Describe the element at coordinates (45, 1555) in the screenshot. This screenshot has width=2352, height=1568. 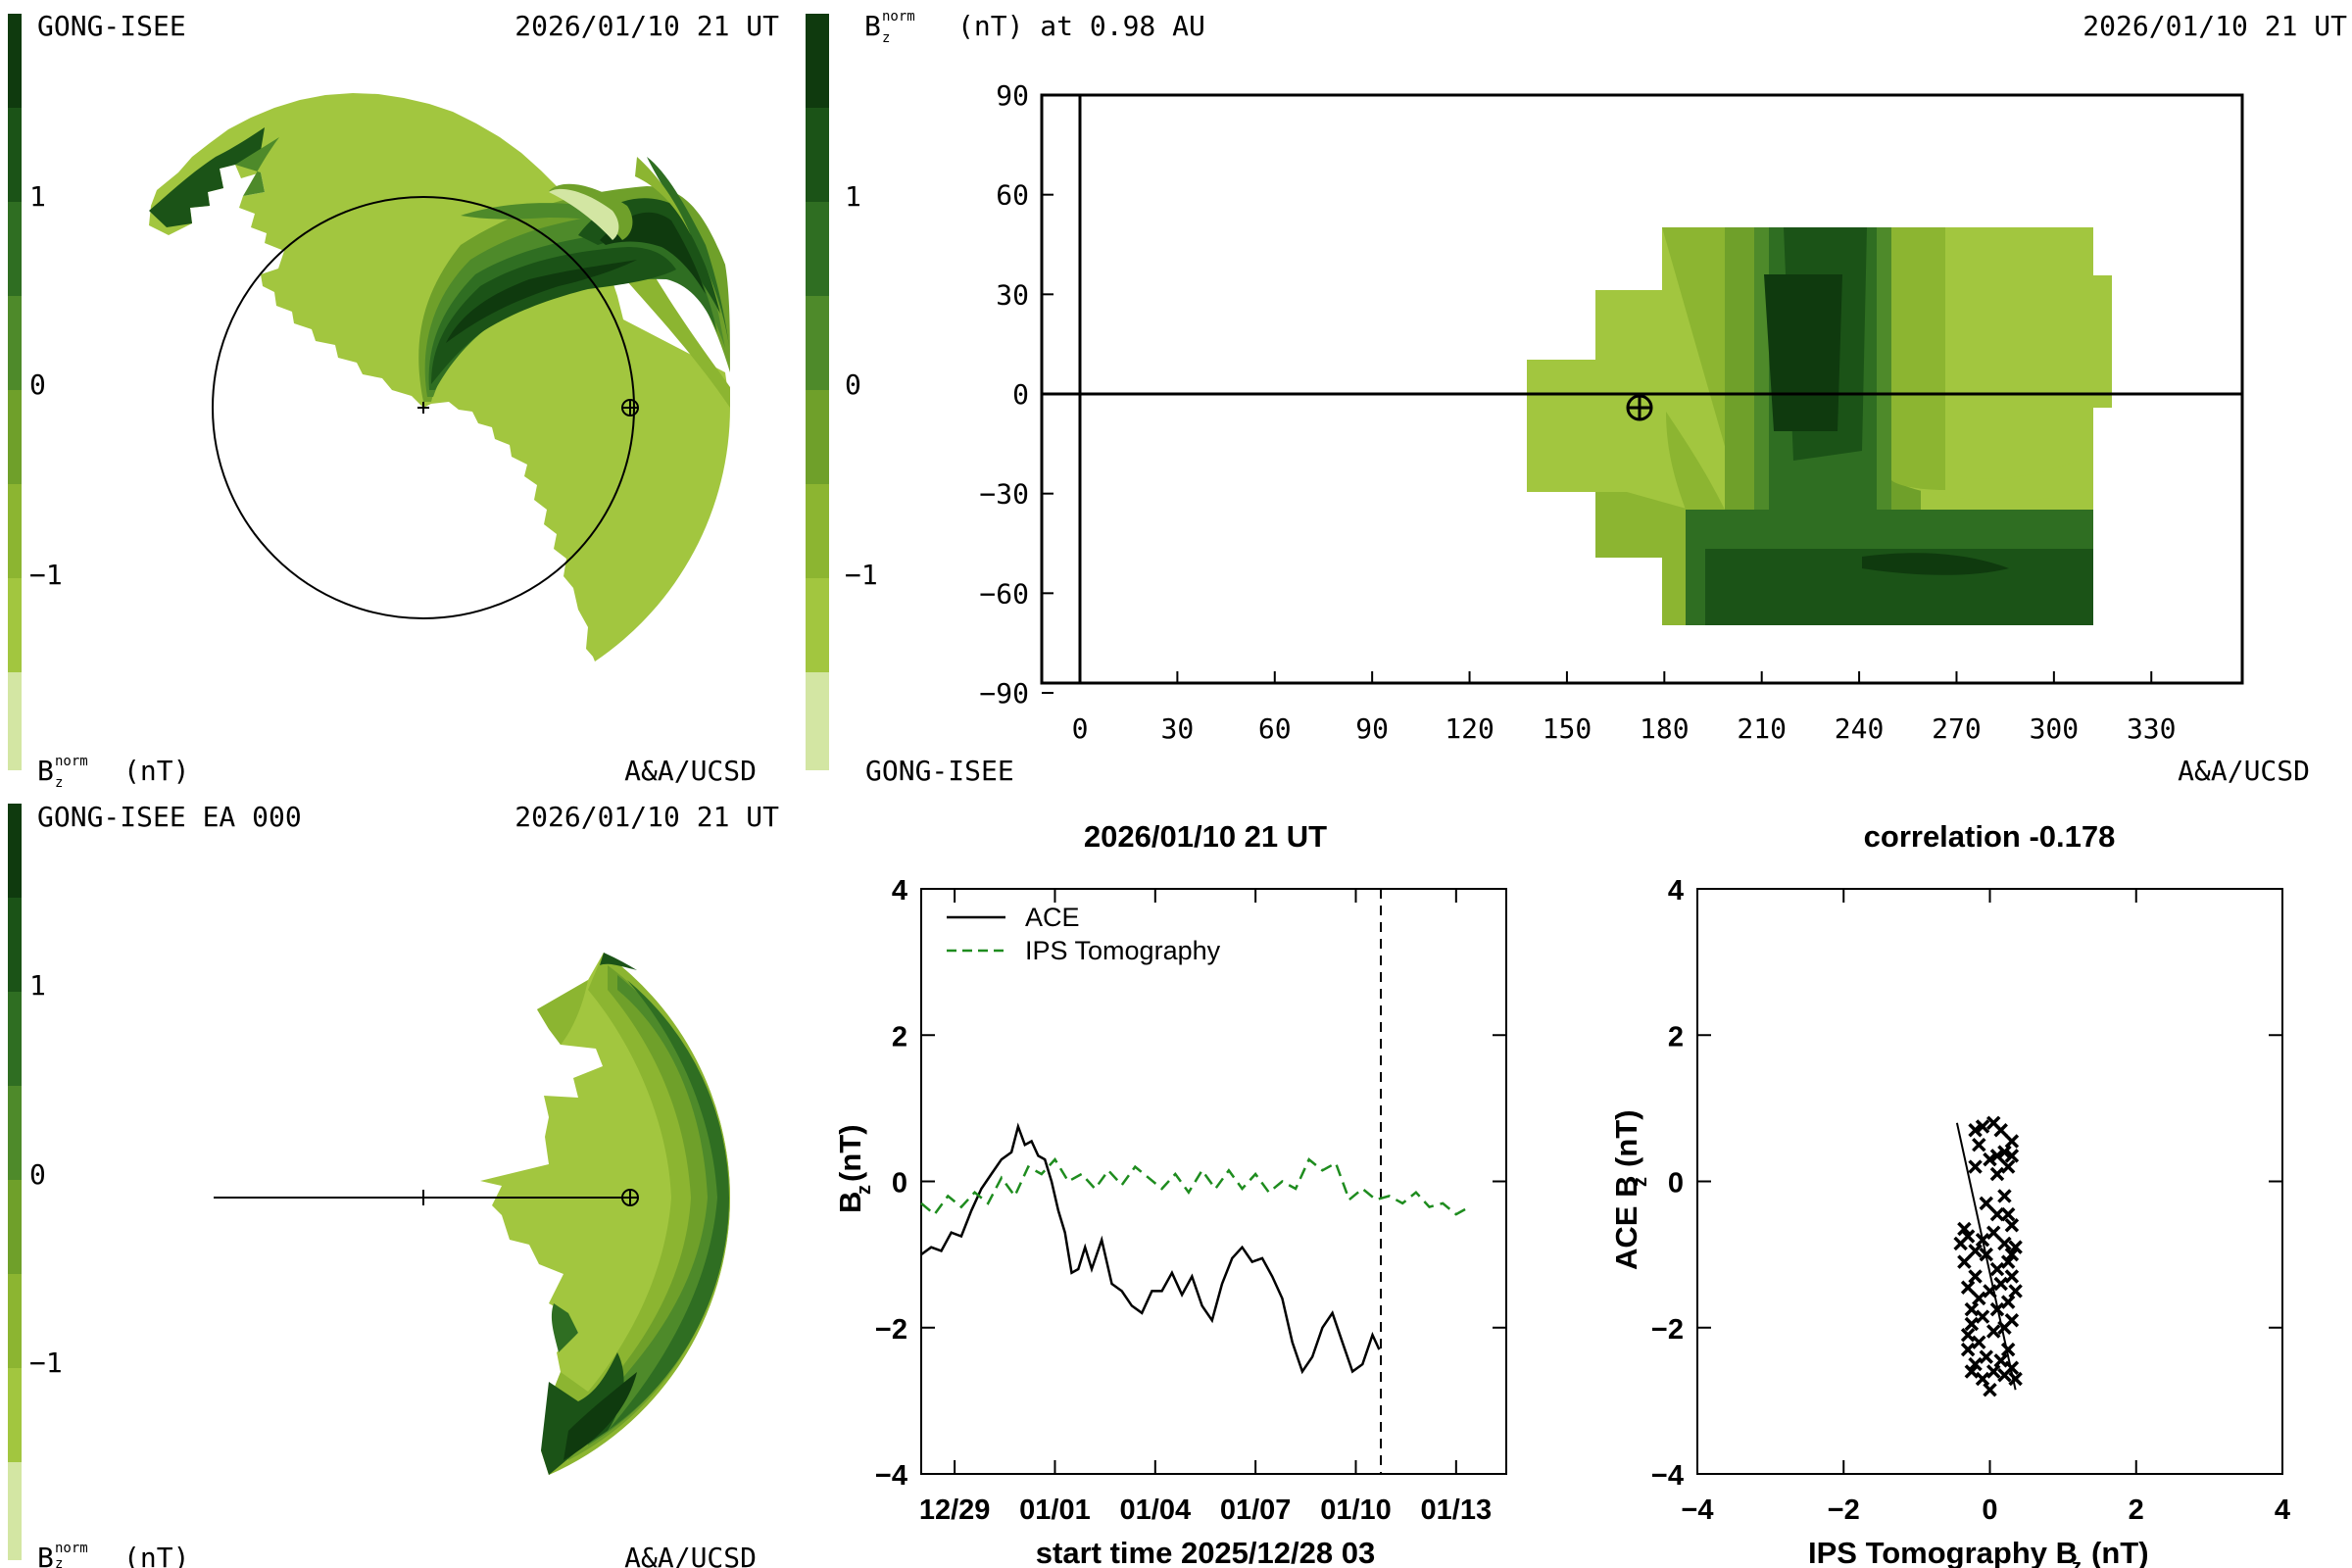
I see `svg-text: B` at that location.